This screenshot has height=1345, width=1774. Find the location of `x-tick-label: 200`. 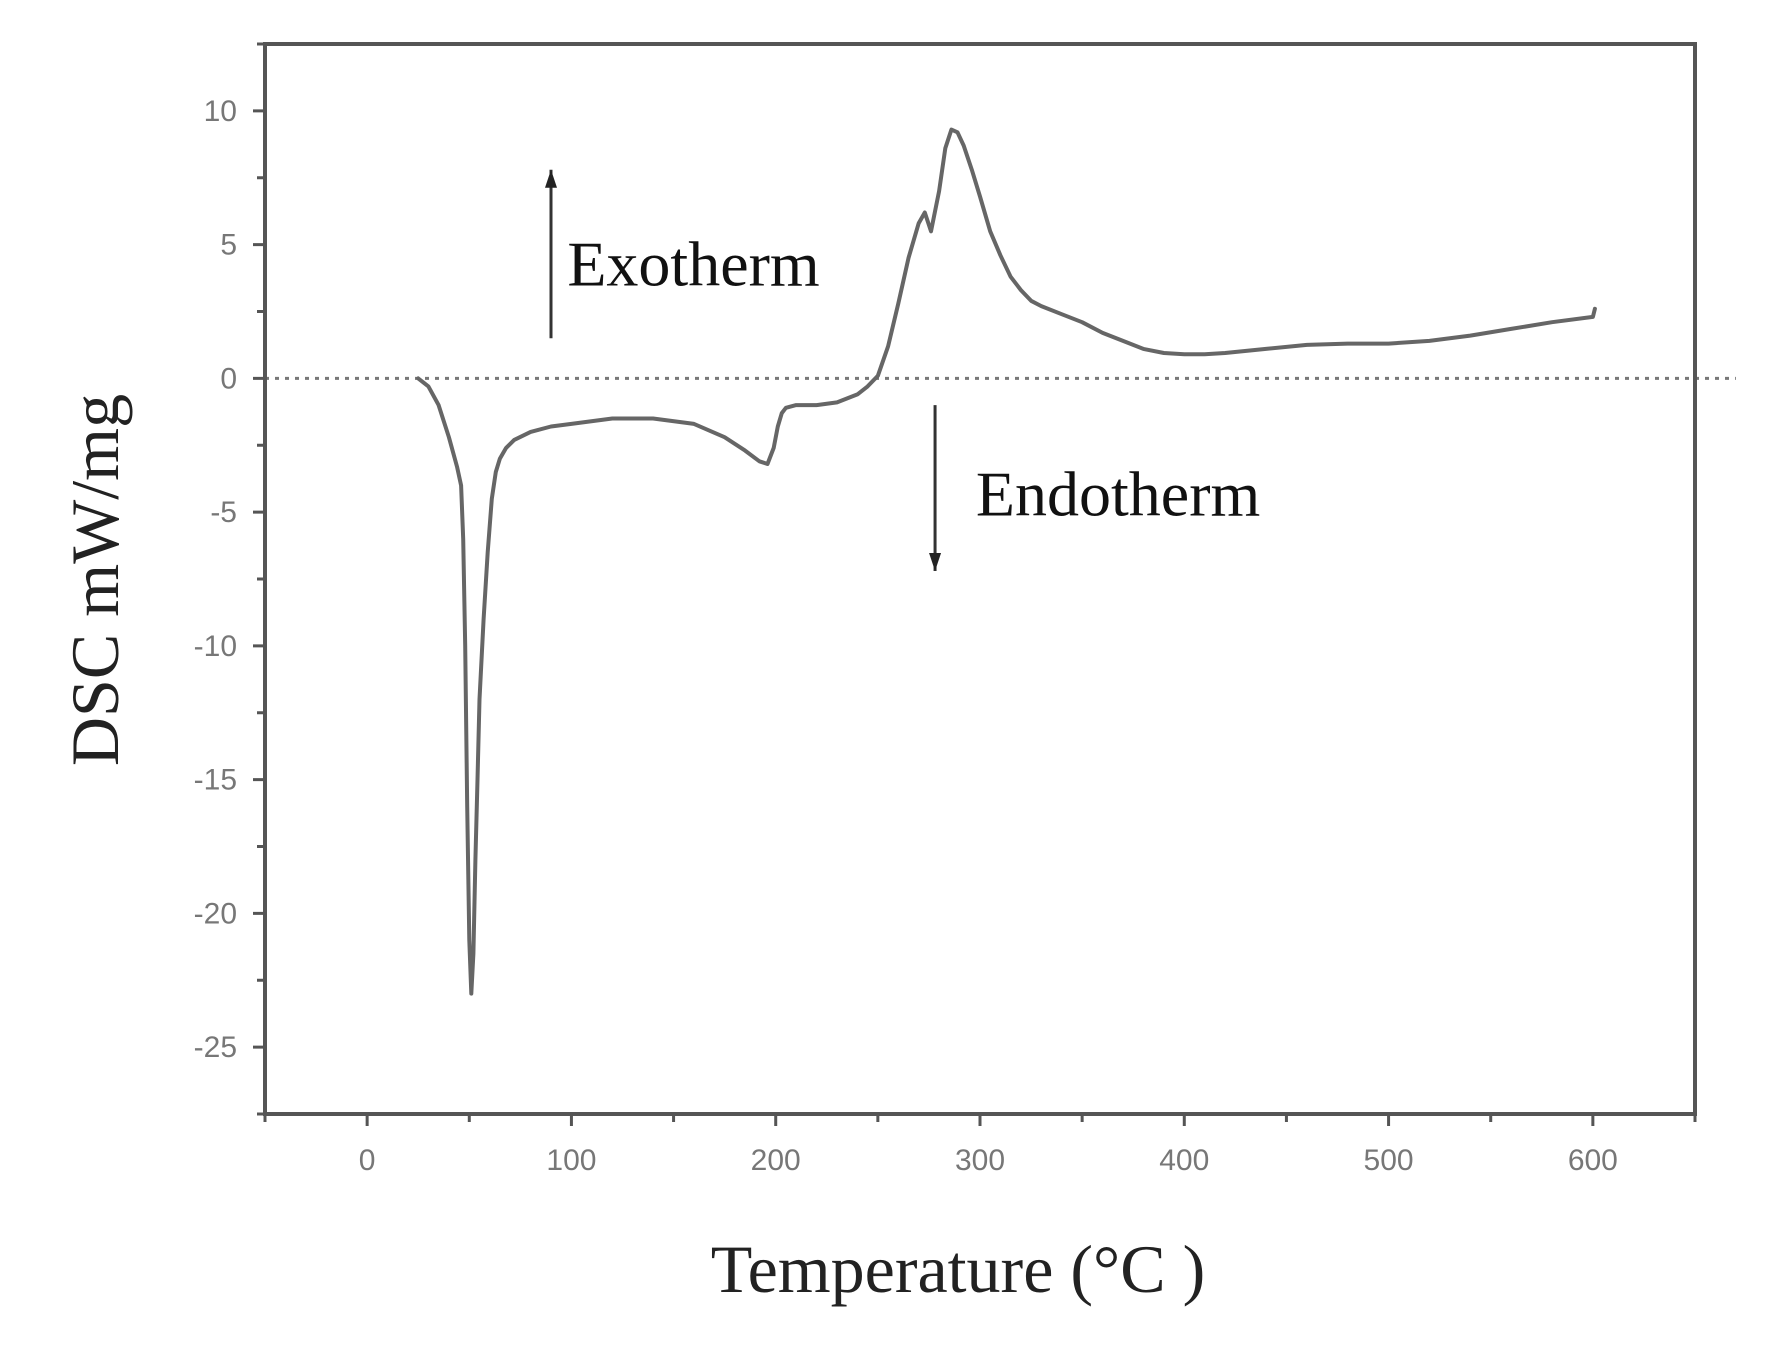

x-tick-label: 200 is located at coordinates (776, 1160).